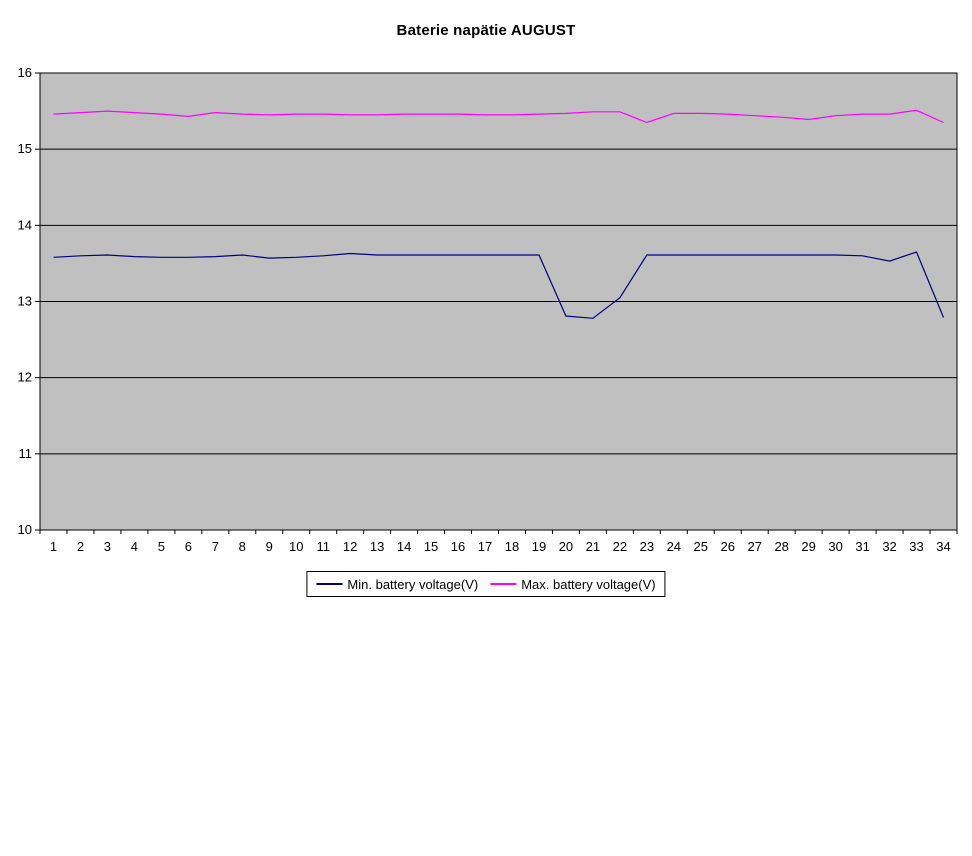 The image size is (972, 856). Describe the element at coordinates (539, 546) in the screenshot. I see `x-tick-label: 19` at that location.